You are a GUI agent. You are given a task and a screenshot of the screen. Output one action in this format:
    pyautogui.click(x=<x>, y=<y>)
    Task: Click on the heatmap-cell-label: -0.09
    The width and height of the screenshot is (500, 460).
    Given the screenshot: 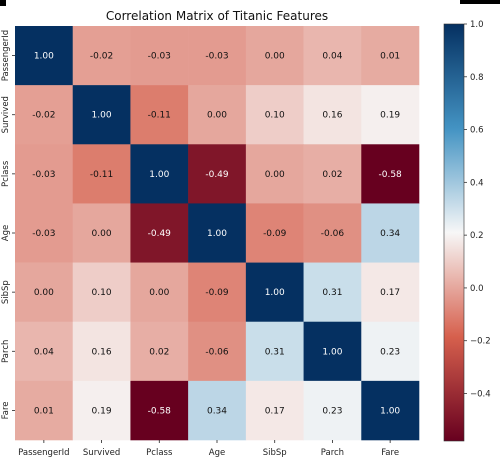 What is the action you would take?
    pyautogui.click(x=217, y=293)
    